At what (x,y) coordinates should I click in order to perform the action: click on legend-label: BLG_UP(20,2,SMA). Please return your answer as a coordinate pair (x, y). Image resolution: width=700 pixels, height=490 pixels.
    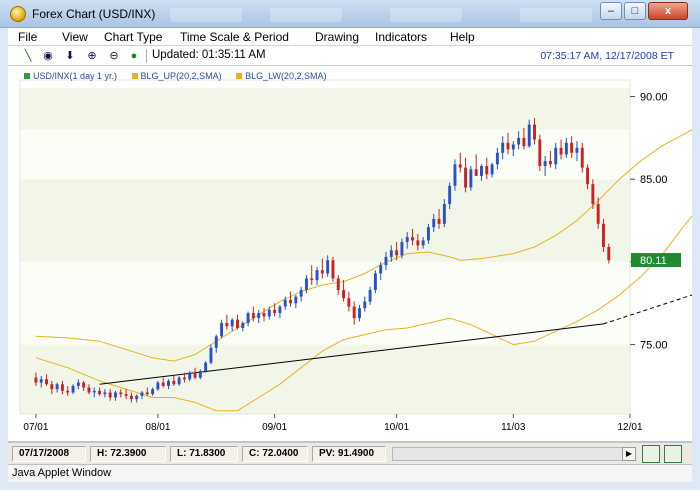
    Looking at the image, I should click on (181, 76).